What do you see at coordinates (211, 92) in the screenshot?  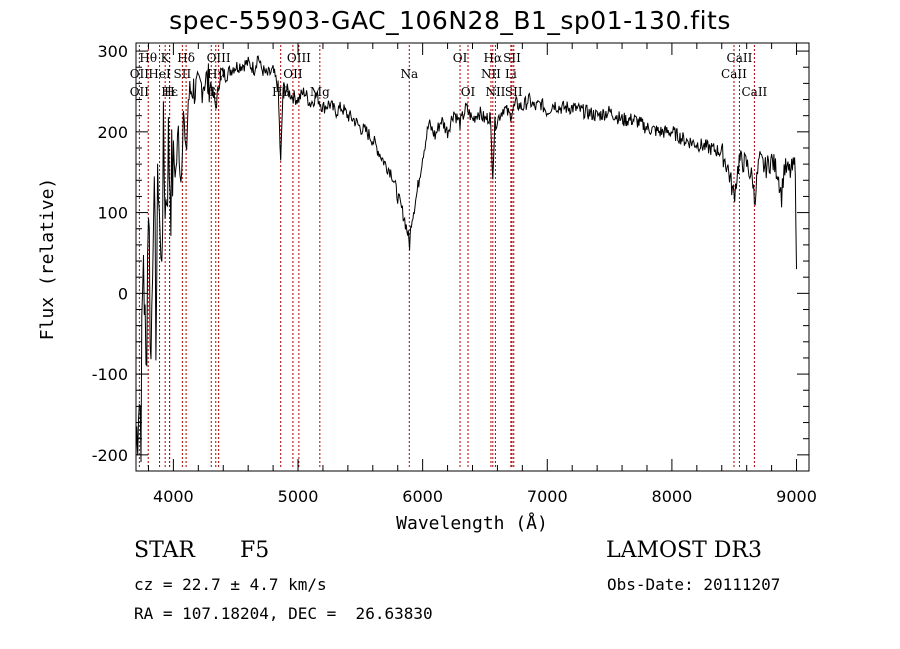 I see `spectral-line-label: G` at bounding box center [211, 92].